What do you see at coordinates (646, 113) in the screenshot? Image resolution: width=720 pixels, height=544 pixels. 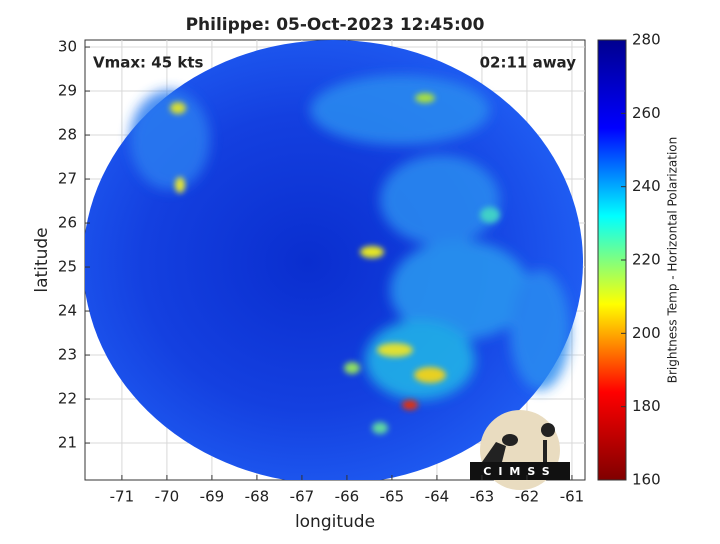 I see `colorbar-tick-label: 260` at bounding box center [646, 113].